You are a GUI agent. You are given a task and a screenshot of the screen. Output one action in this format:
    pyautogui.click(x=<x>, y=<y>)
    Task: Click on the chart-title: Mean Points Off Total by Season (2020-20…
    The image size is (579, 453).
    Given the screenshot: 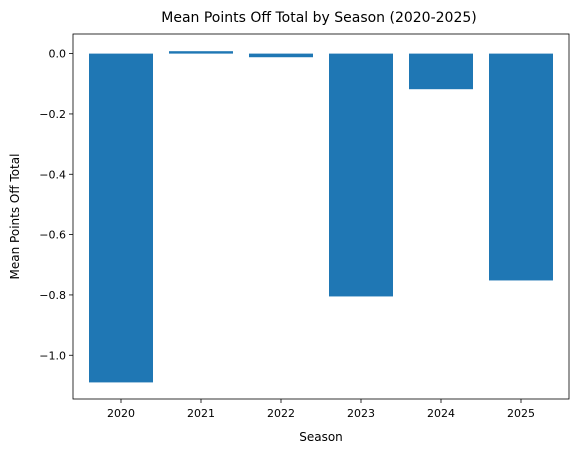 What is the action you would take?
    pyautogui.click(x=318, y=18)
    